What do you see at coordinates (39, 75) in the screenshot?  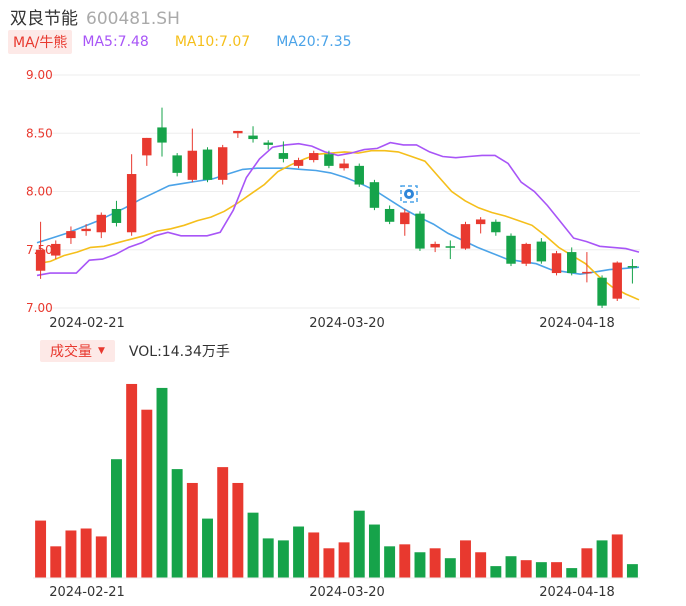 I see `price-tick-label: 9.00` at bounding box center [39, 75].